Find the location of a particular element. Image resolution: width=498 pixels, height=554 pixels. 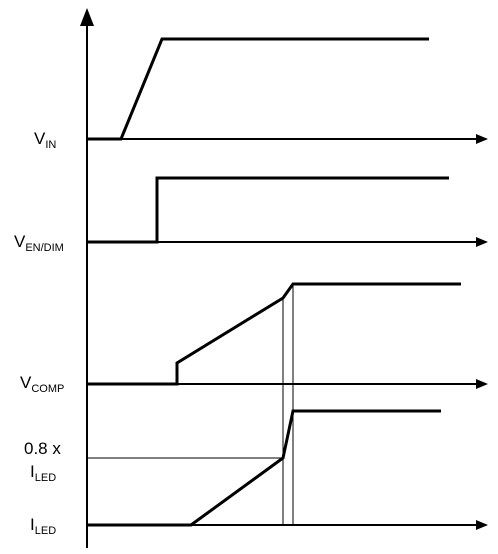

vertical-axis-arrow-icon is located at coordinates (87, 17).